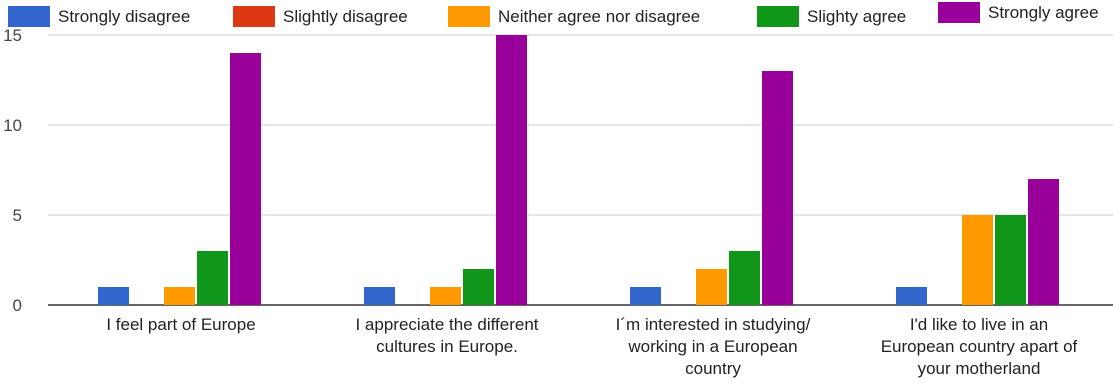  I want to click on legend-item: Strongly disagree, so click(99, 16).